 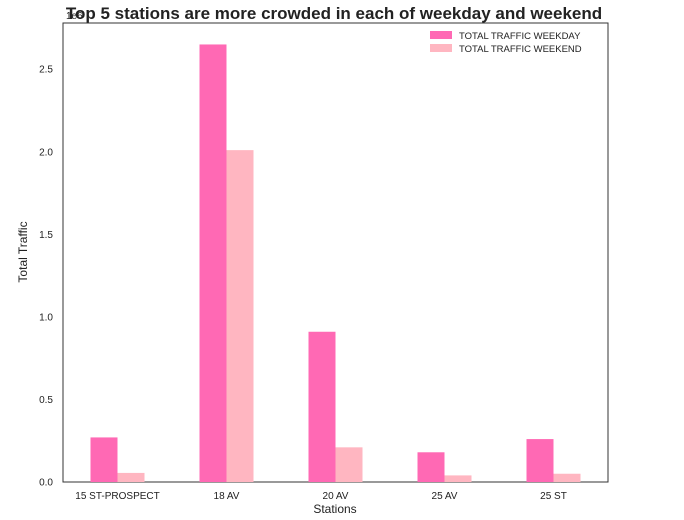 What do you see at coordinates (46, 152) in the screenshot?
I see `y-tick-label: 2.0` at bounding box center [46, 152].